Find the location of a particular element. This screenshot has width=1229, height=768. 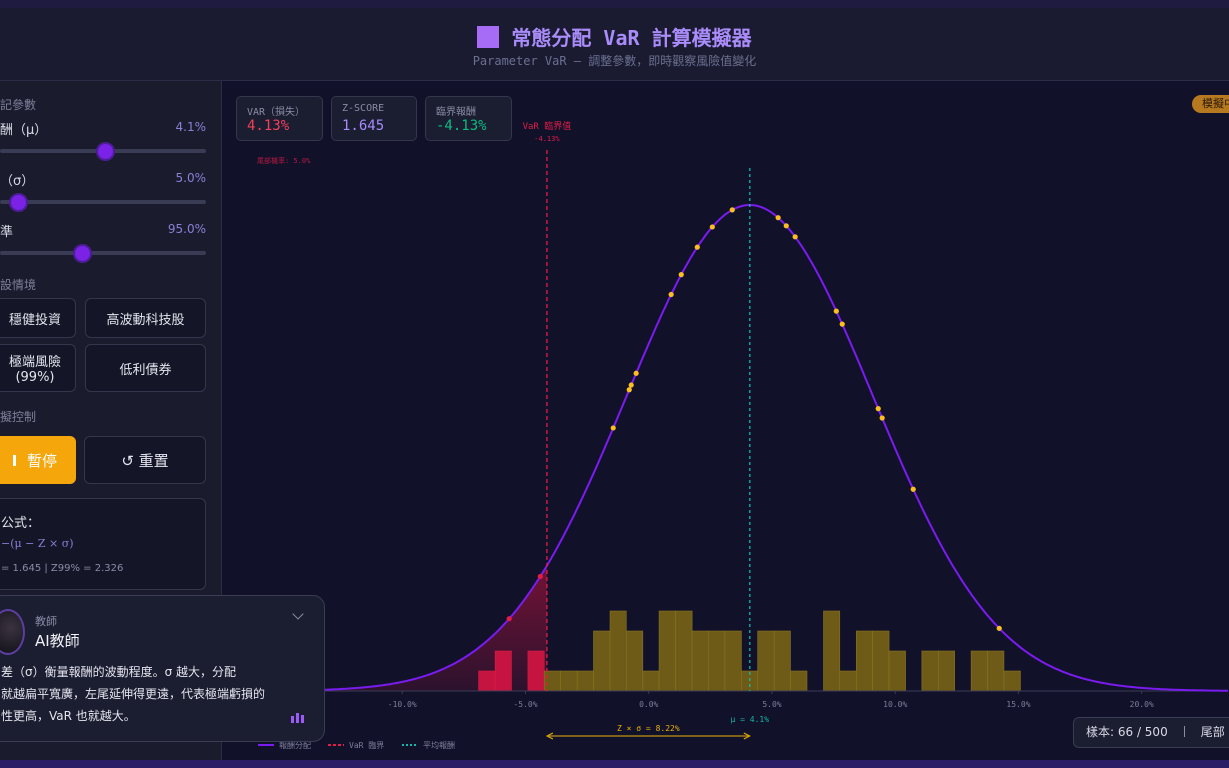

x-tick-label: 5.0% is located at coordinates (771, 704).